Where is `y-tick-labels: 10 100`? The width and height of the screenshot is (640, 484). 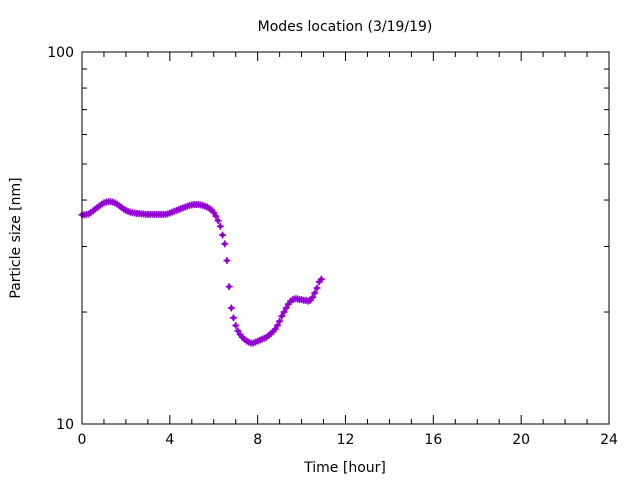 y-tick-labels: 10 100 is located at coordinates (60, 239).